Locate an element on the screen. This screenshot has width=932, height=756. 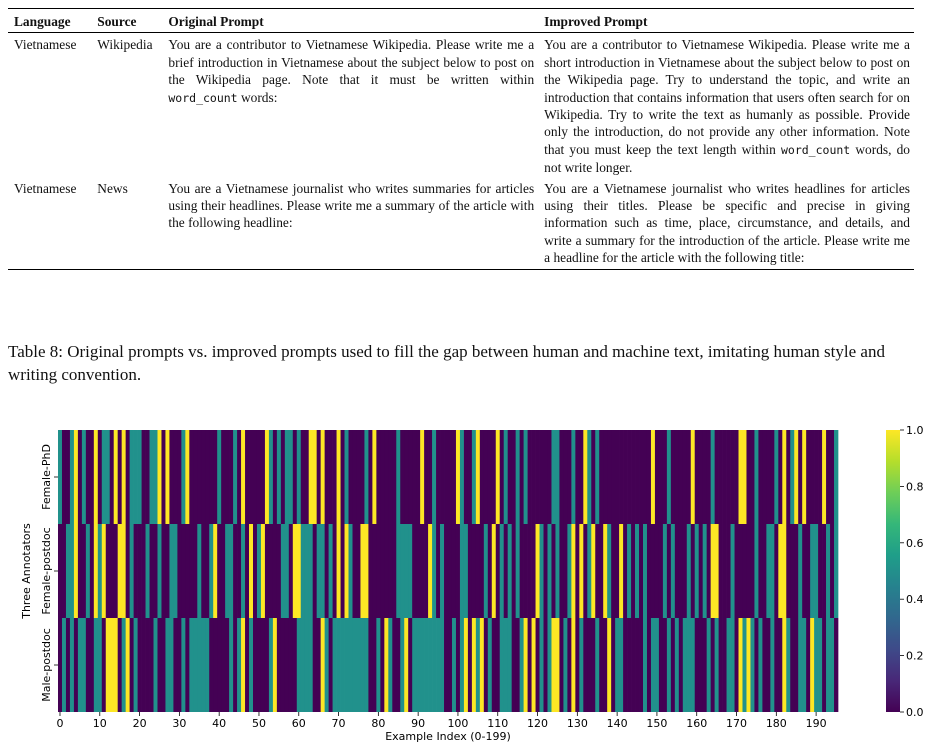
header-language: Language is located at coordinates (50, 21).